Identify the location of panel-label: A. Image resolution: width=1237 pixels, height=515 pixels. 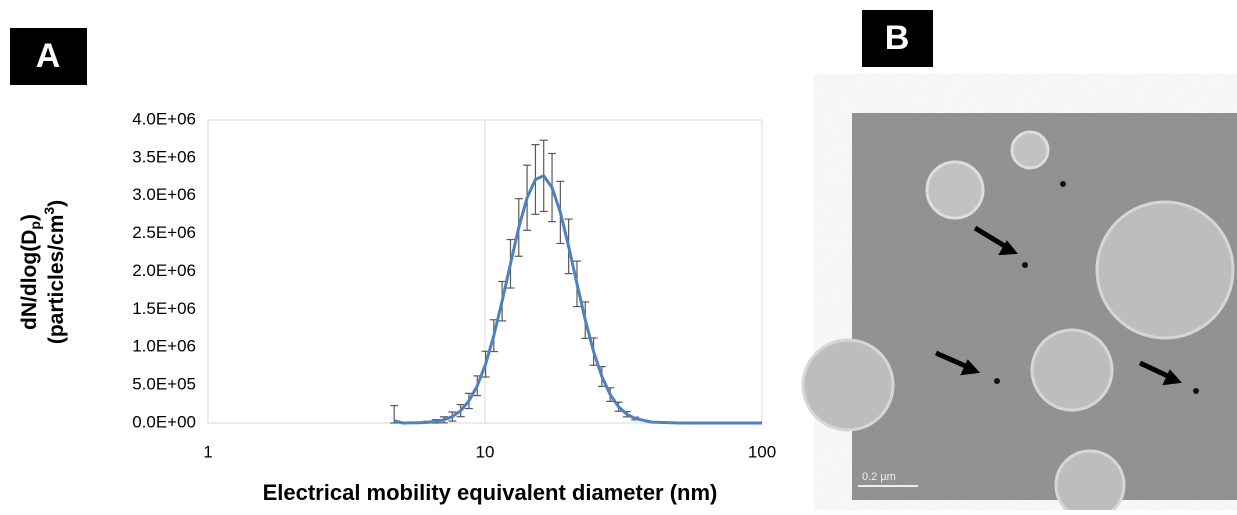
(48, 56).